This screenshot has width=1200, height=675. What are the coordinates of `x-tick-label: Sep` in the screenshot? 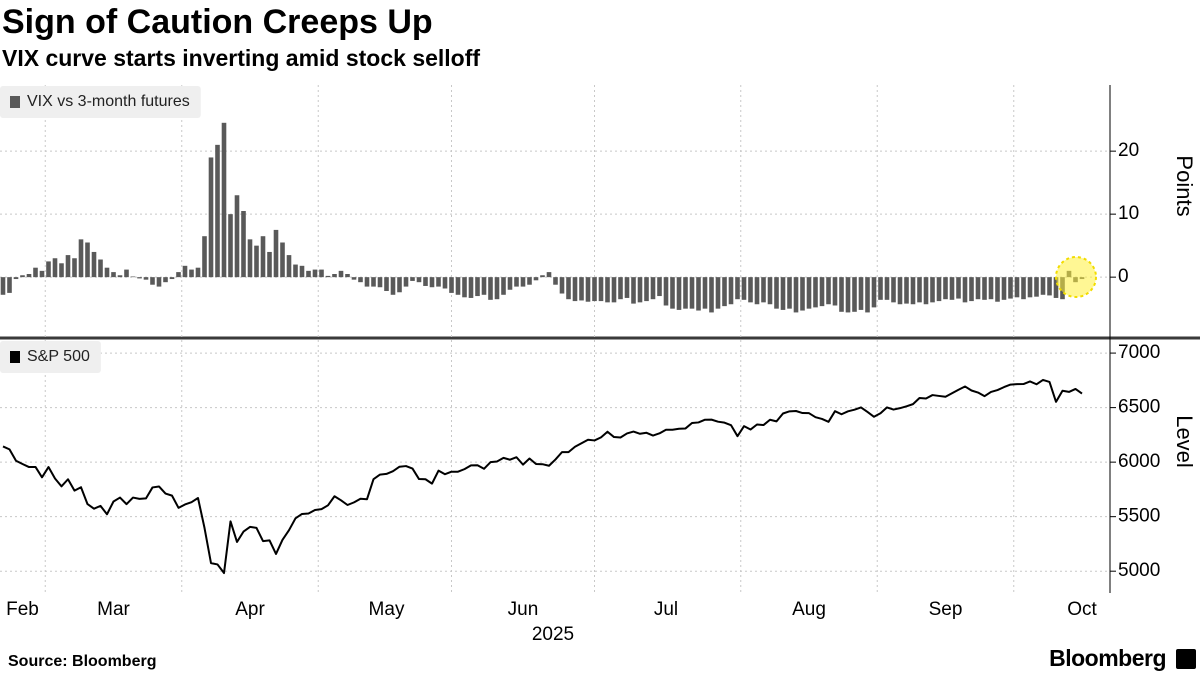 It's located at (946, 609).